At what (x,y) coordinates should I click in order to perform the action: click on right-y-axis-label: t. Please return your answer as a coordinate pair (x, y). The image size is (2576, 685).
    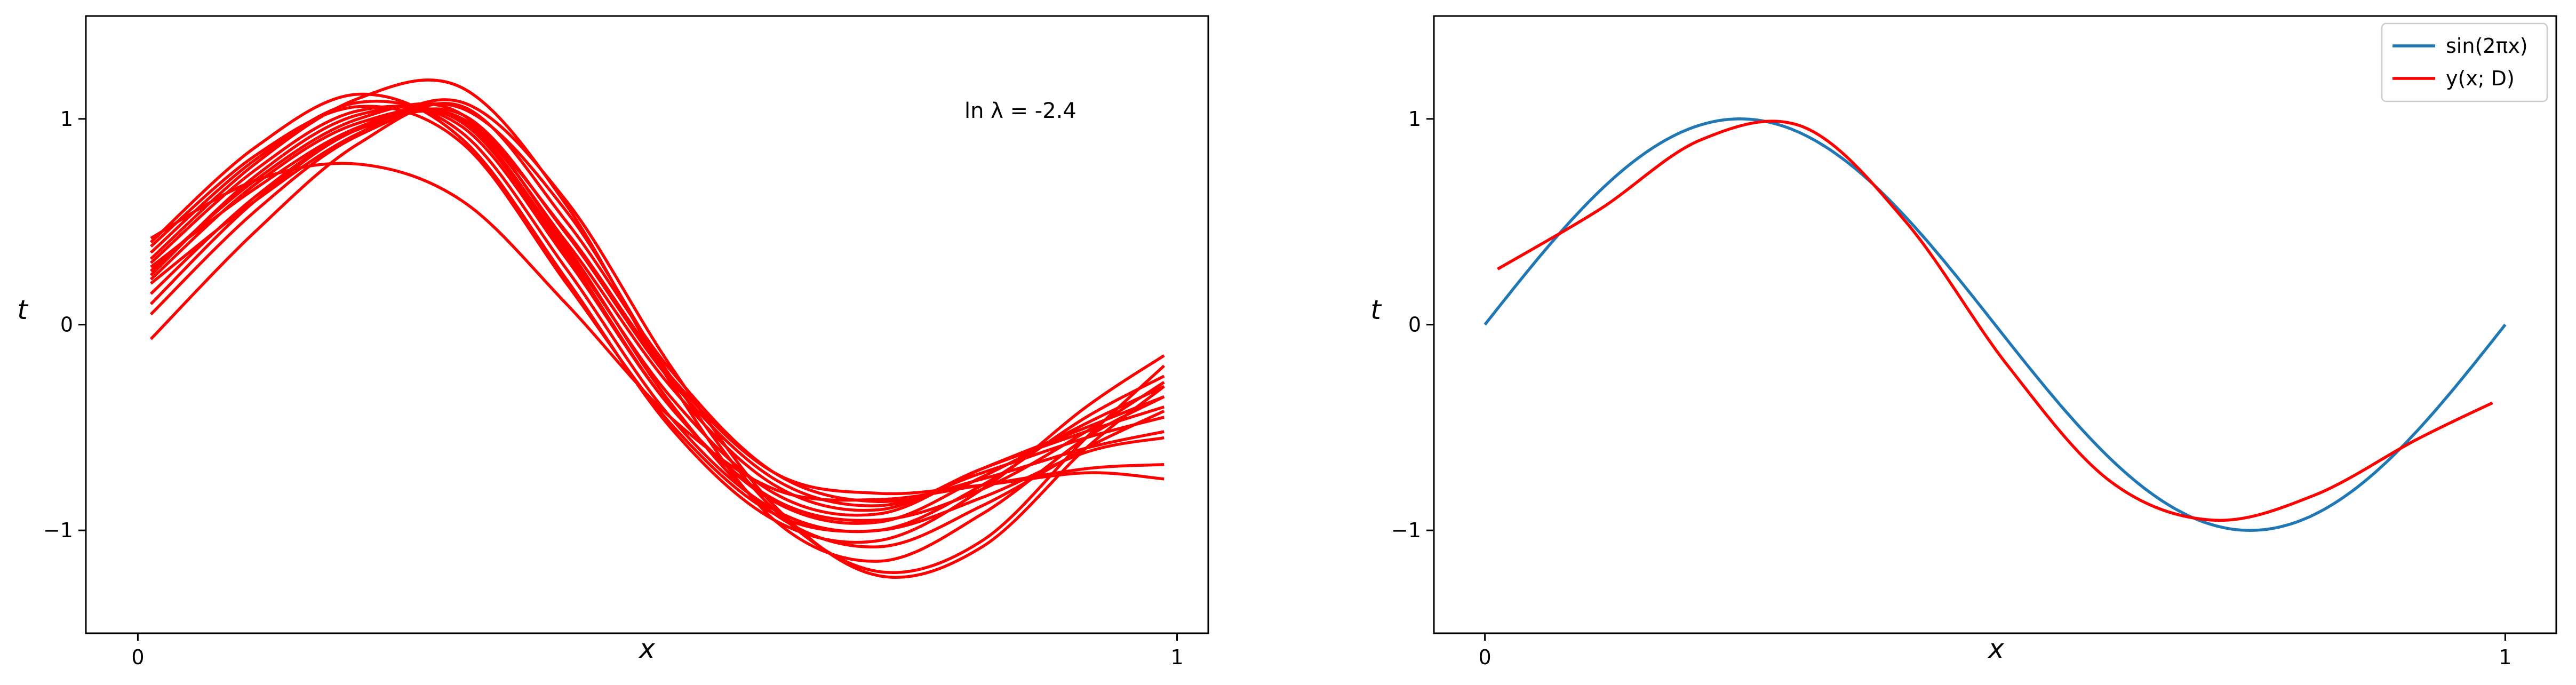
    Looking at the image, I should click on (1376, 310).